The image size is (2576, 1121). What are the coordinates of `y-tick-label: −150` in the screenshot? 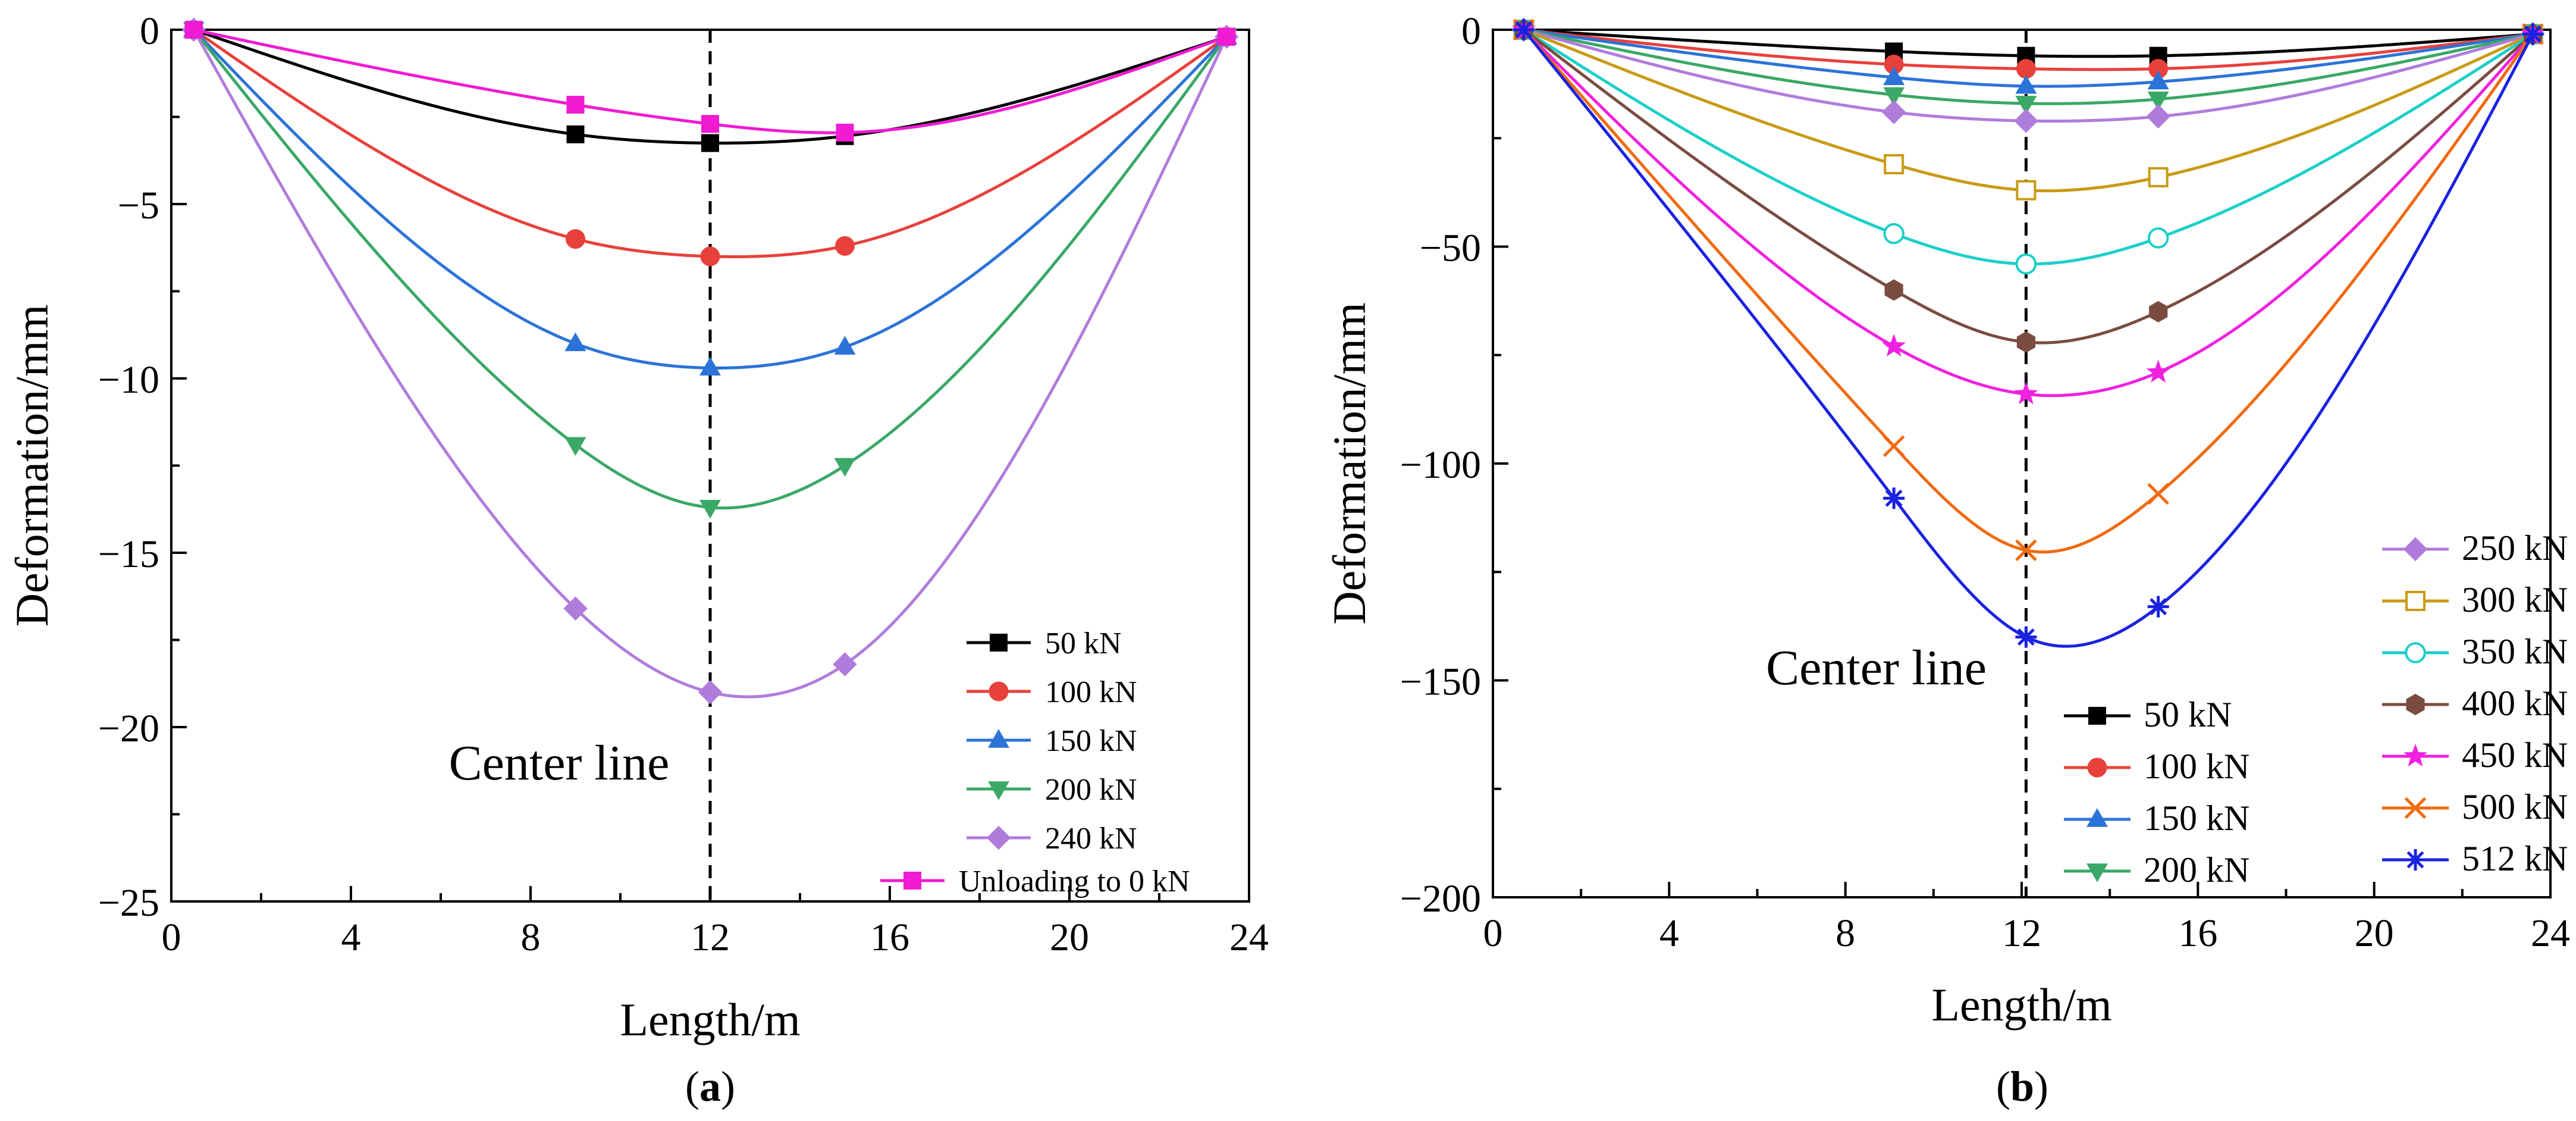 It's located at (1440, 682).